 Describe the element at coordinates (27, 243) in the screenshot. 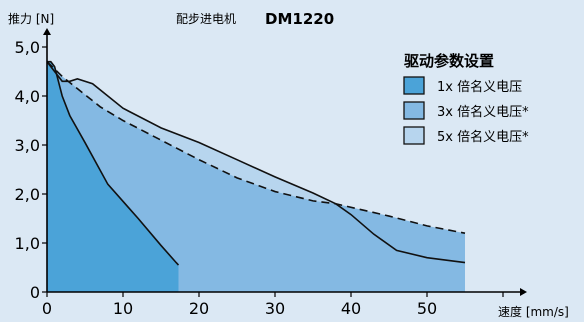

I see `y-tick-label: 1,0` at that location.